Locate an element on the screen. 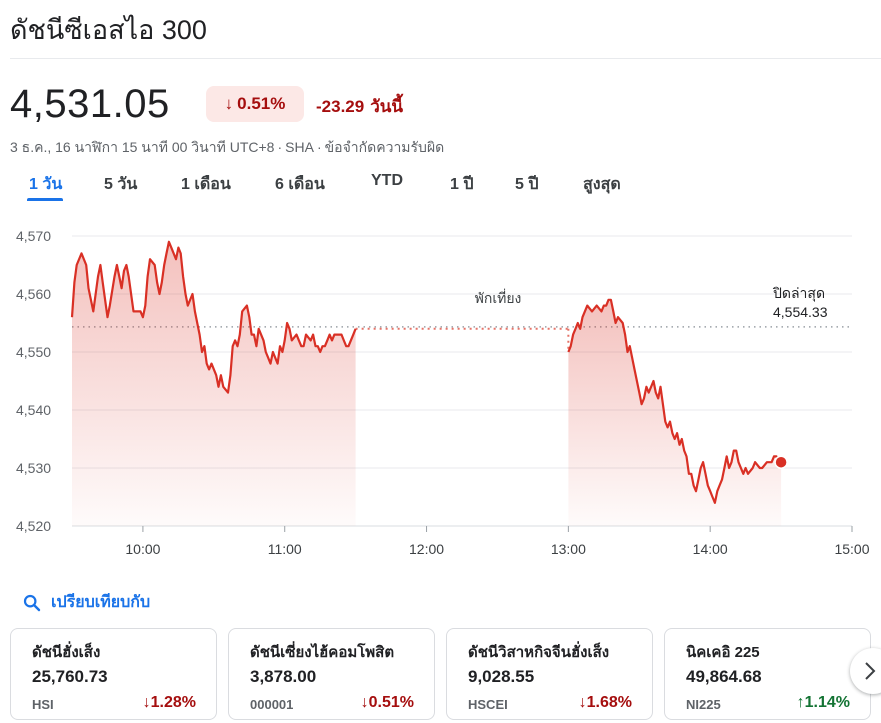 The width and height of the screenshot is (881, 723). percent-change-badge: ↓ 0.51% is located at coordinates (255, 104).